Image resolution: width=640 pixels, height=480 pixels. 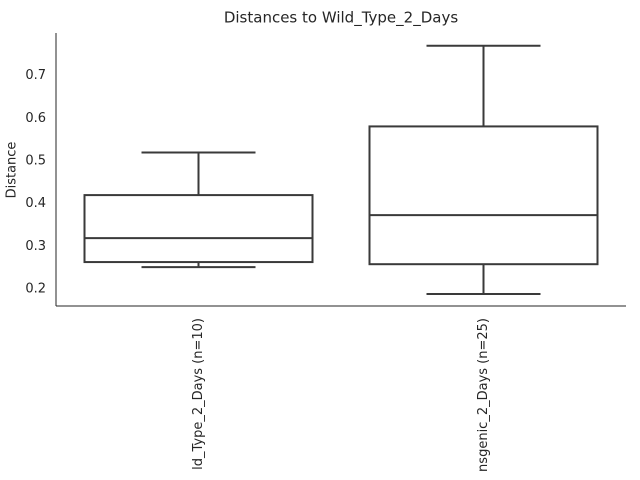 What do you see at coordinates (198, 394) in the screenshot?
I see `x-tick-label: ld_Type_2_Days (n=10)` at bounding box center [198, 394].